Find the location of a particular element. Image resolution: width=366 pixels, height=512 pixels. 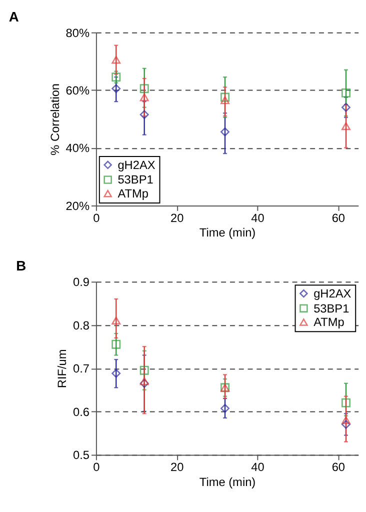

y-axis-title: % Correlation is located at coordinates (55, 119).